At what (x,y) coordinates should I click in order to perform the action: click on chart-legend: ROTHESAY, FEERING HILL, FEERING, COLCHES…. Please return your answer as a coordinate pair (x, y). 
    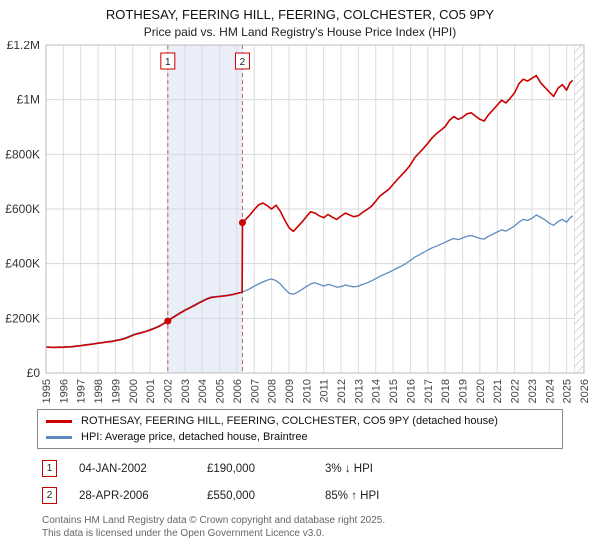
    Looking at the image, I should click on (300, 429).